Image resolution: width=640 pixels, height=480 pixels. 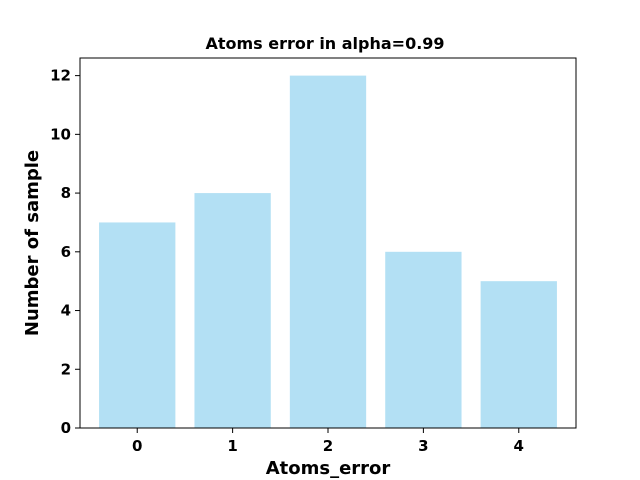 What do you see at coordinates (519, 446) in the screenshot?
I see `x-tick-label: 4` at bounding box center [519, 446].